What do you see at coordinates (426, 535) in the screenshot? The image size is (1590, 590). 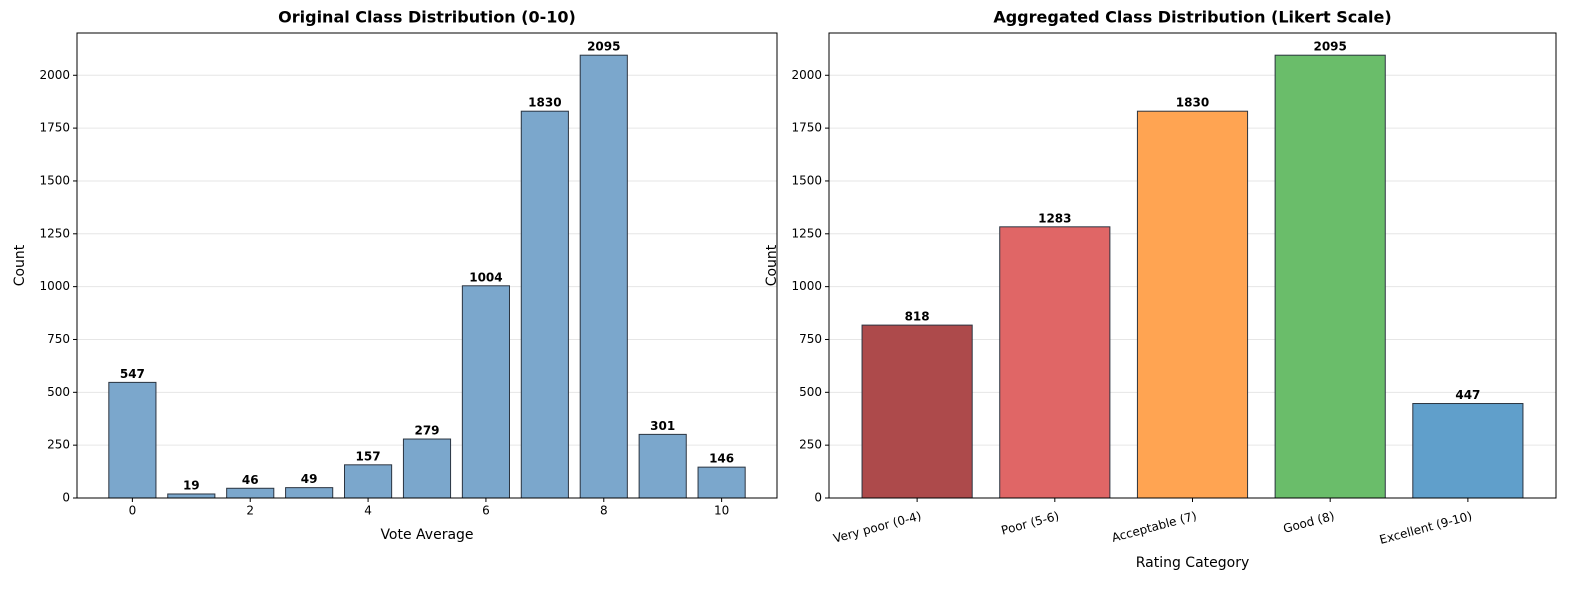 I see `x-axis-label: Vote Average` at bounding box center [426, 535].